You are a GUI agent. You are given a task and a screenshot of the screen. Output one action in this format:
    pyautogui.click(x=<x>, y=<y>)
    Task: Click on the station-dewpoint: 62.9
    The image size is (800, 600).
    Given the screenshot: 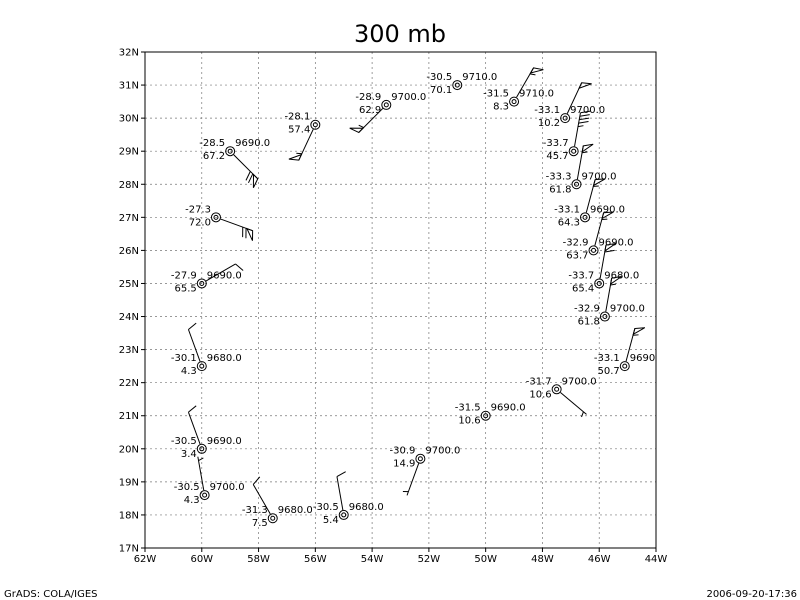 What is the action you would take?
    pyautogui.click(x=370, y=110)
    